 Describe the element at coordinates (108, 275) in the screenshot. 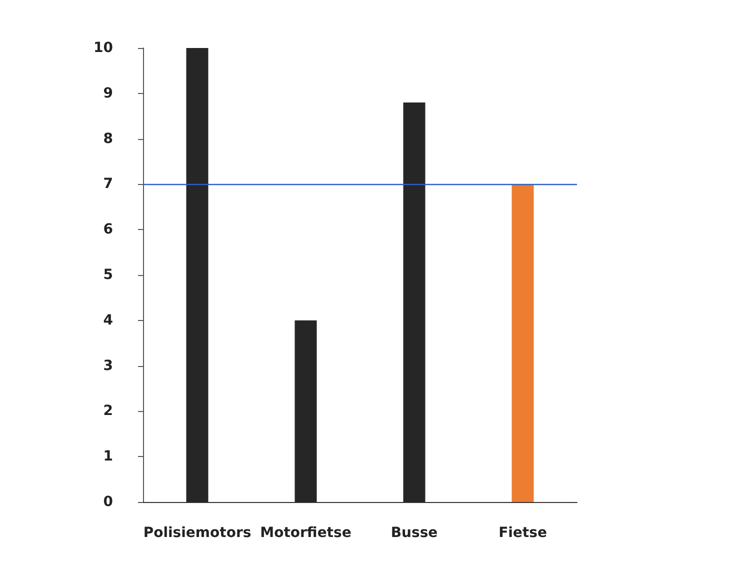

I see `y-tick-label: 5` at that location.